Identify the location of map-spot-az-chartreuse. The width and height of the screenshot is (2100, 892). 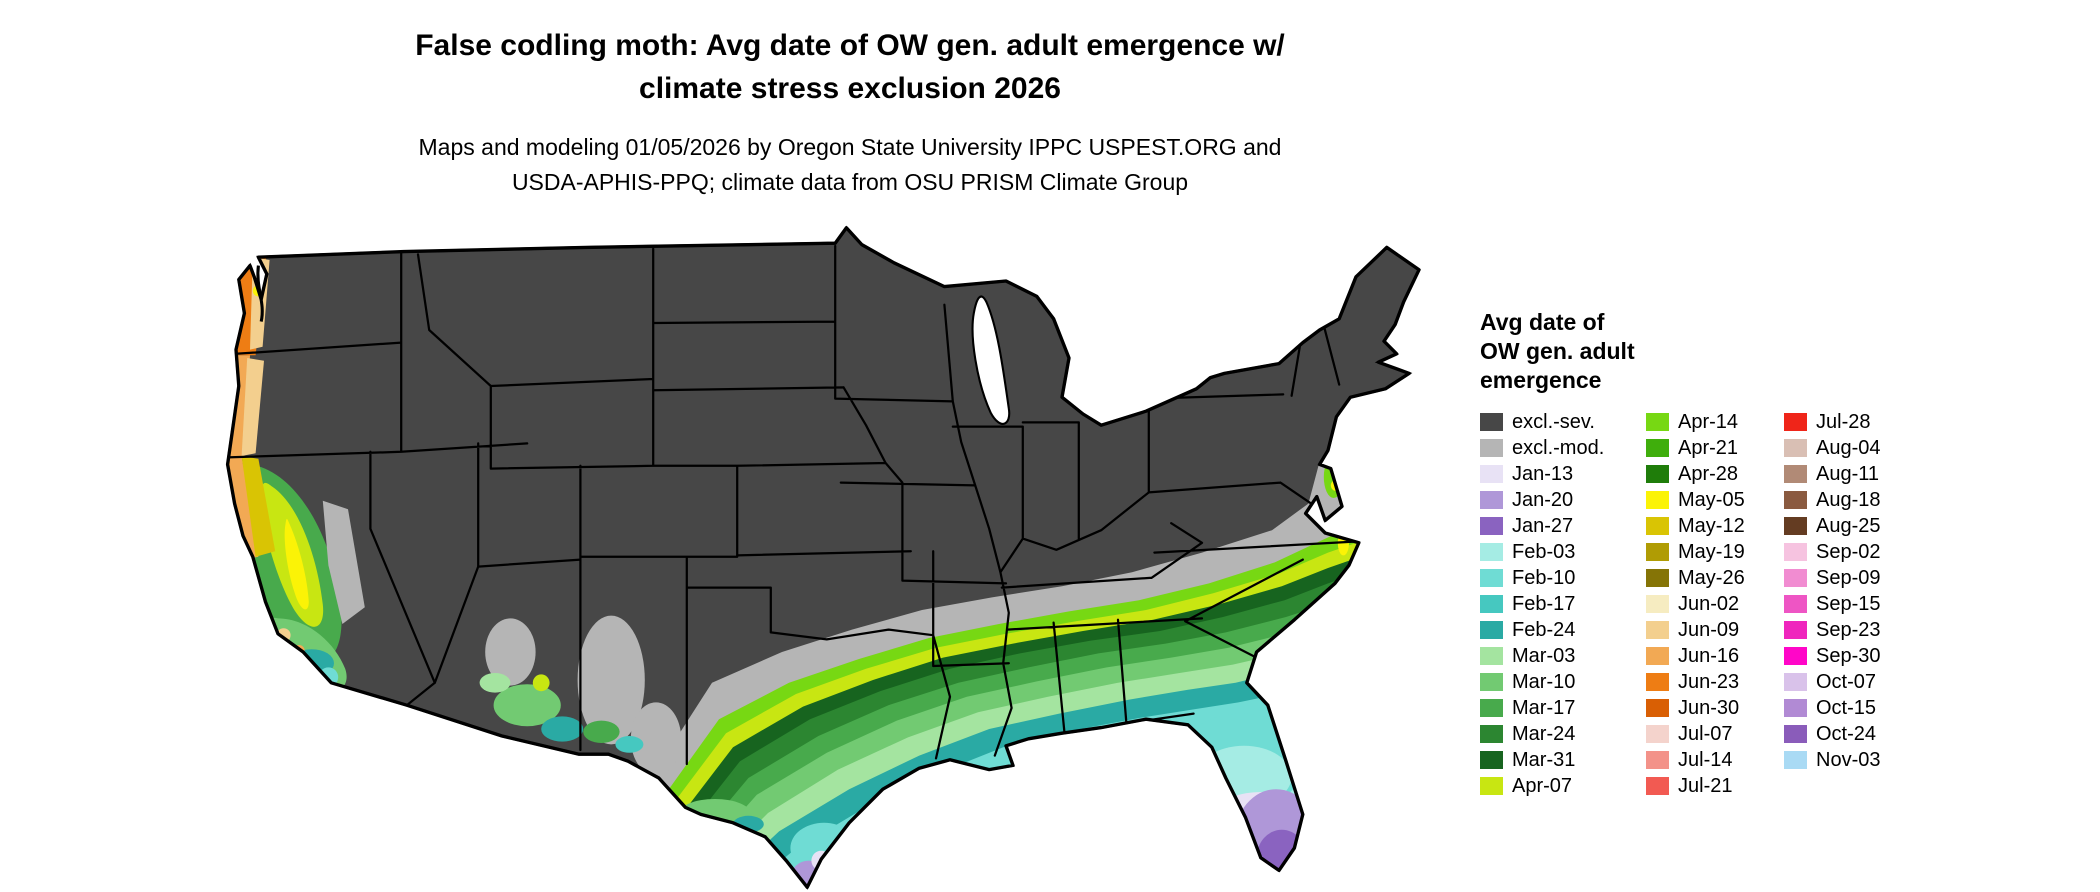
(541, 683).